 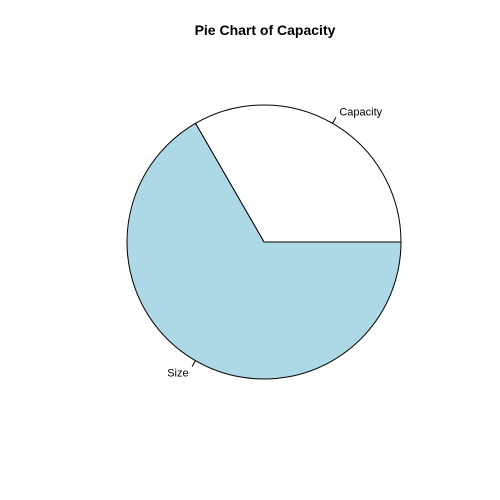 I want to click on chart-title: Pie Chart of Capacity, so click(x=265, y=30).